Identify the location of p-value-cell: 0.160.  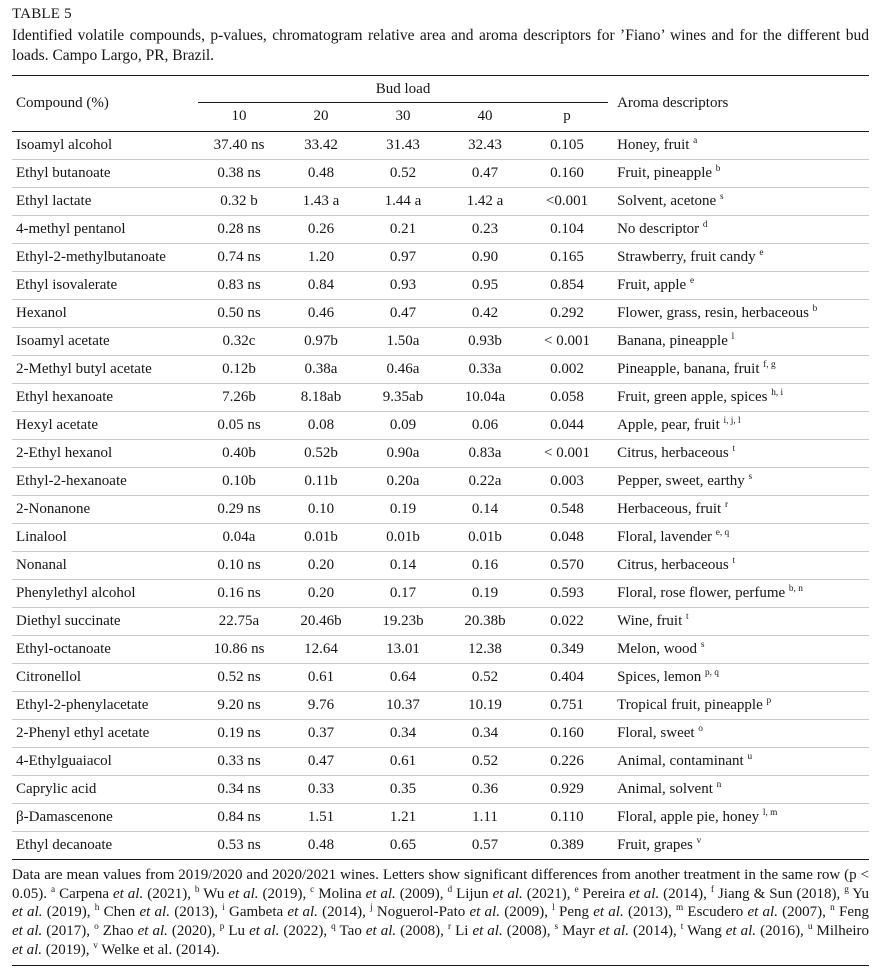
(567, 733).